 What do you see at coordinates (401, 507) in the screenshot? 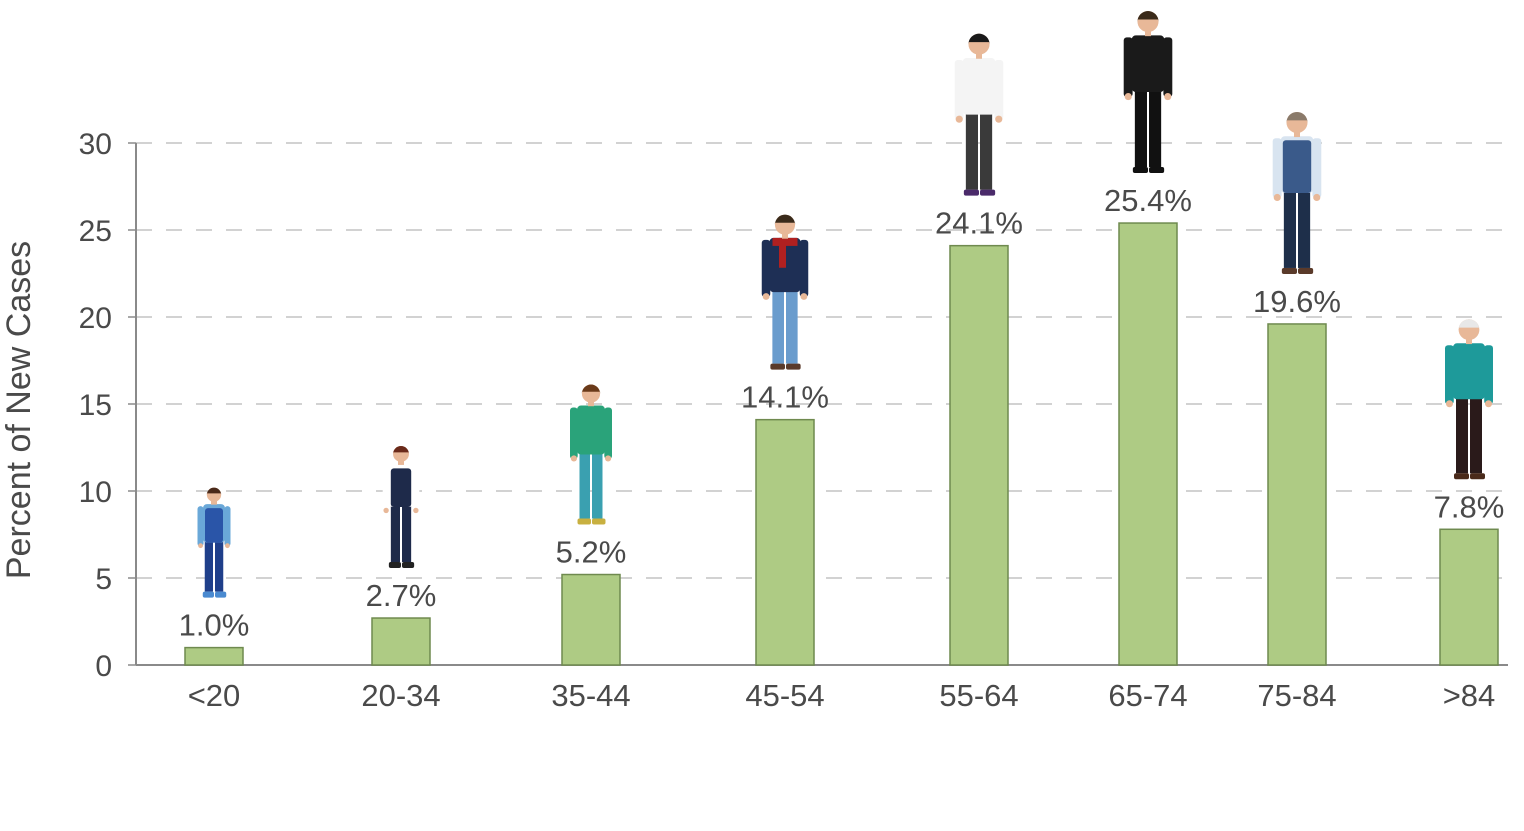
I see `young-man-vest-icon` at bounding box center [401, 507].